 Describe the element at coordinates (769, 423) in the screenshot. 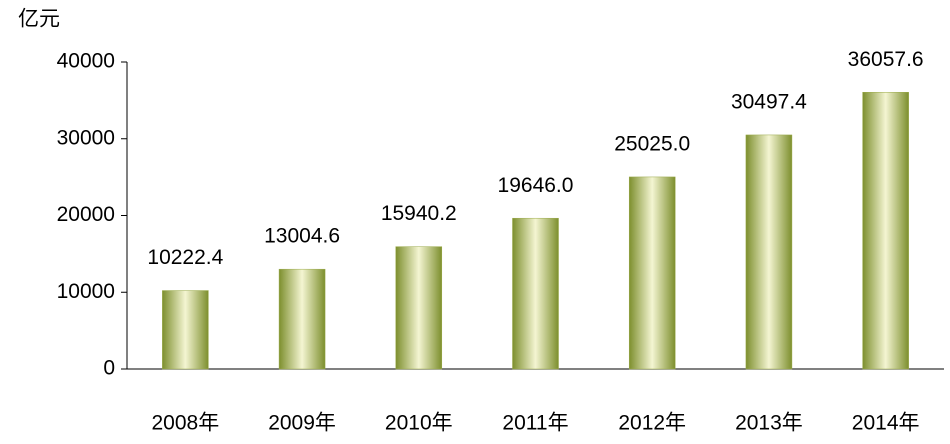

I see `x-tick-label: 2013年` at that location.